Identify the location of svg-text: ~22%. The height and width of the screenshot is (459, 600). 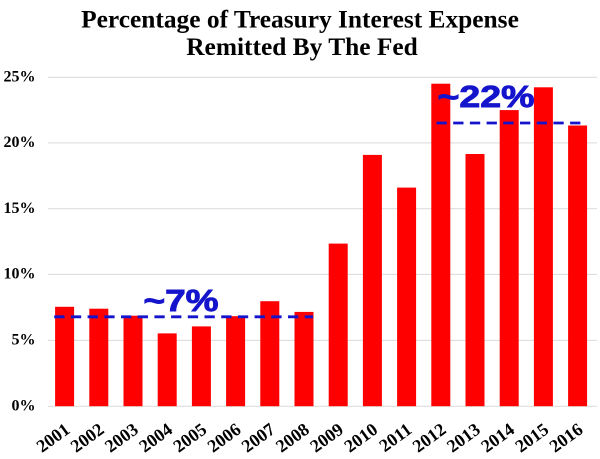
(486, 96).